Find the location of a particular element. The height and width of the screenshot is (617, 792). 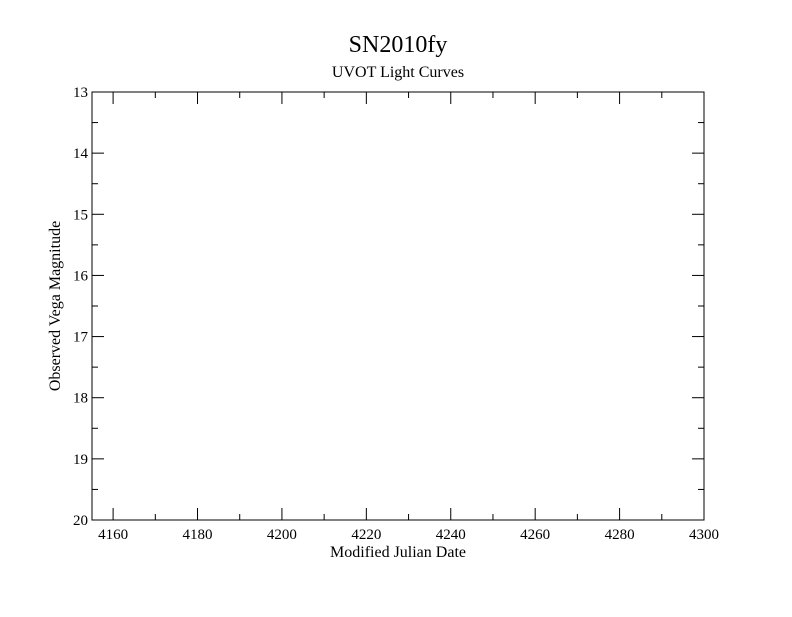

x-tick-label: 4180 is located at coordinates (198, 535).